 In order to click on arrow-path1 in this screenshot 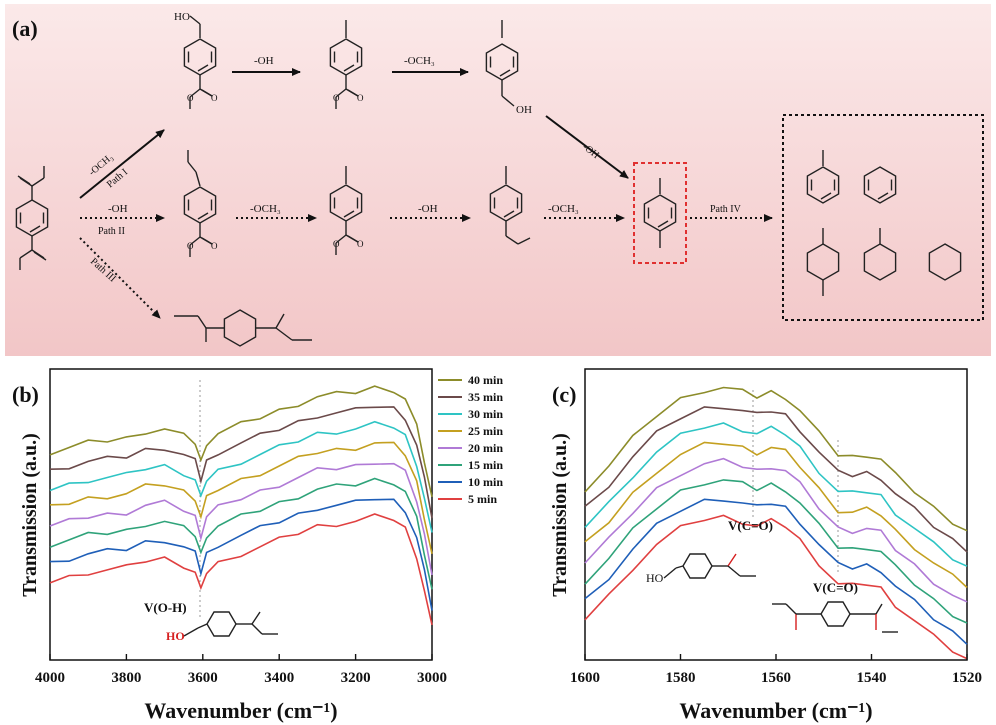, I will do `click(122, 164)`.